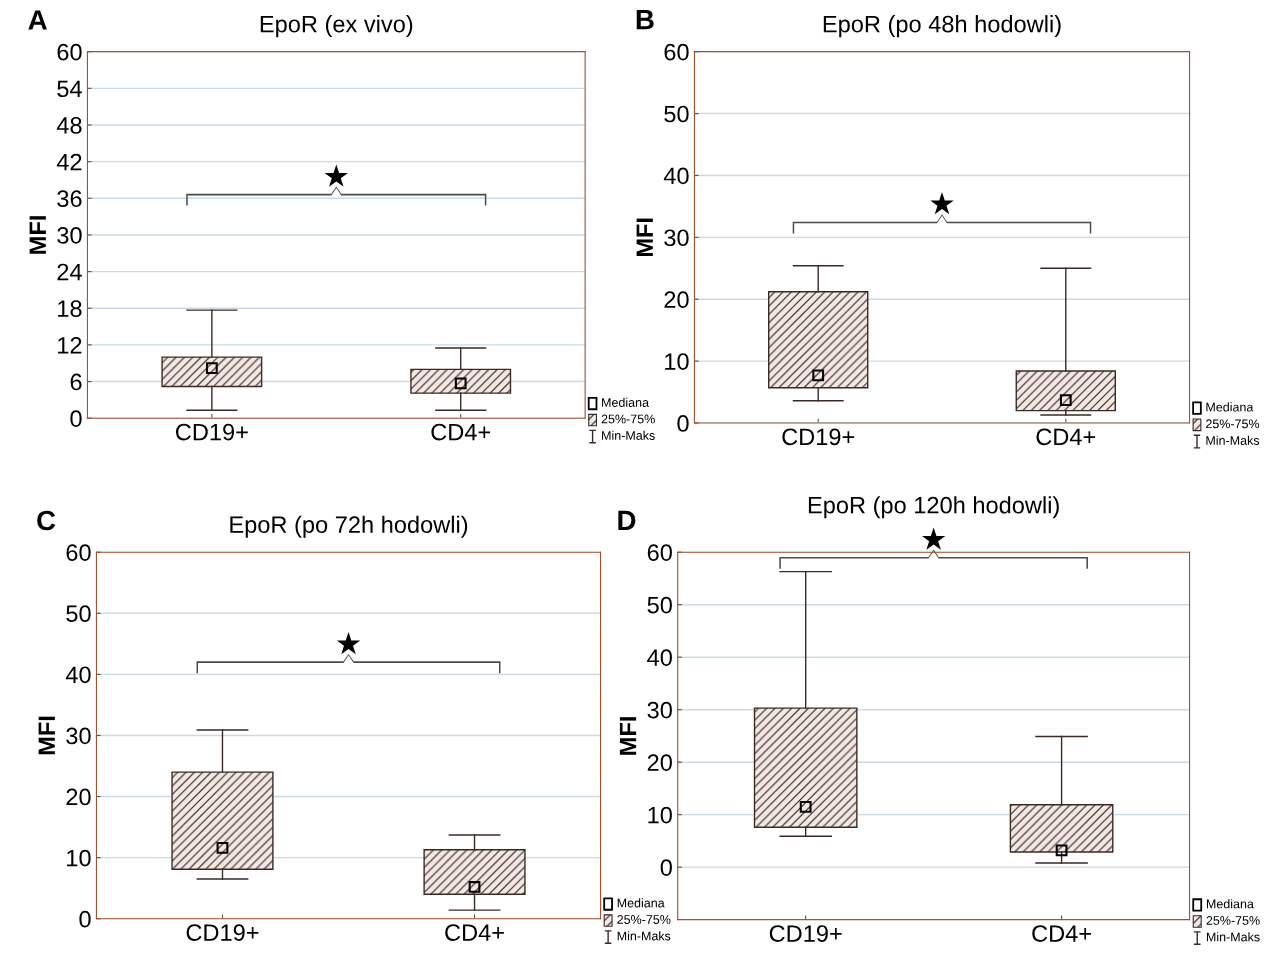 This screenshot has width=1286, height=957. Describe the element at coordinates (69, 89) in the screenshot. I see `y-tick-label: 54` at that location.